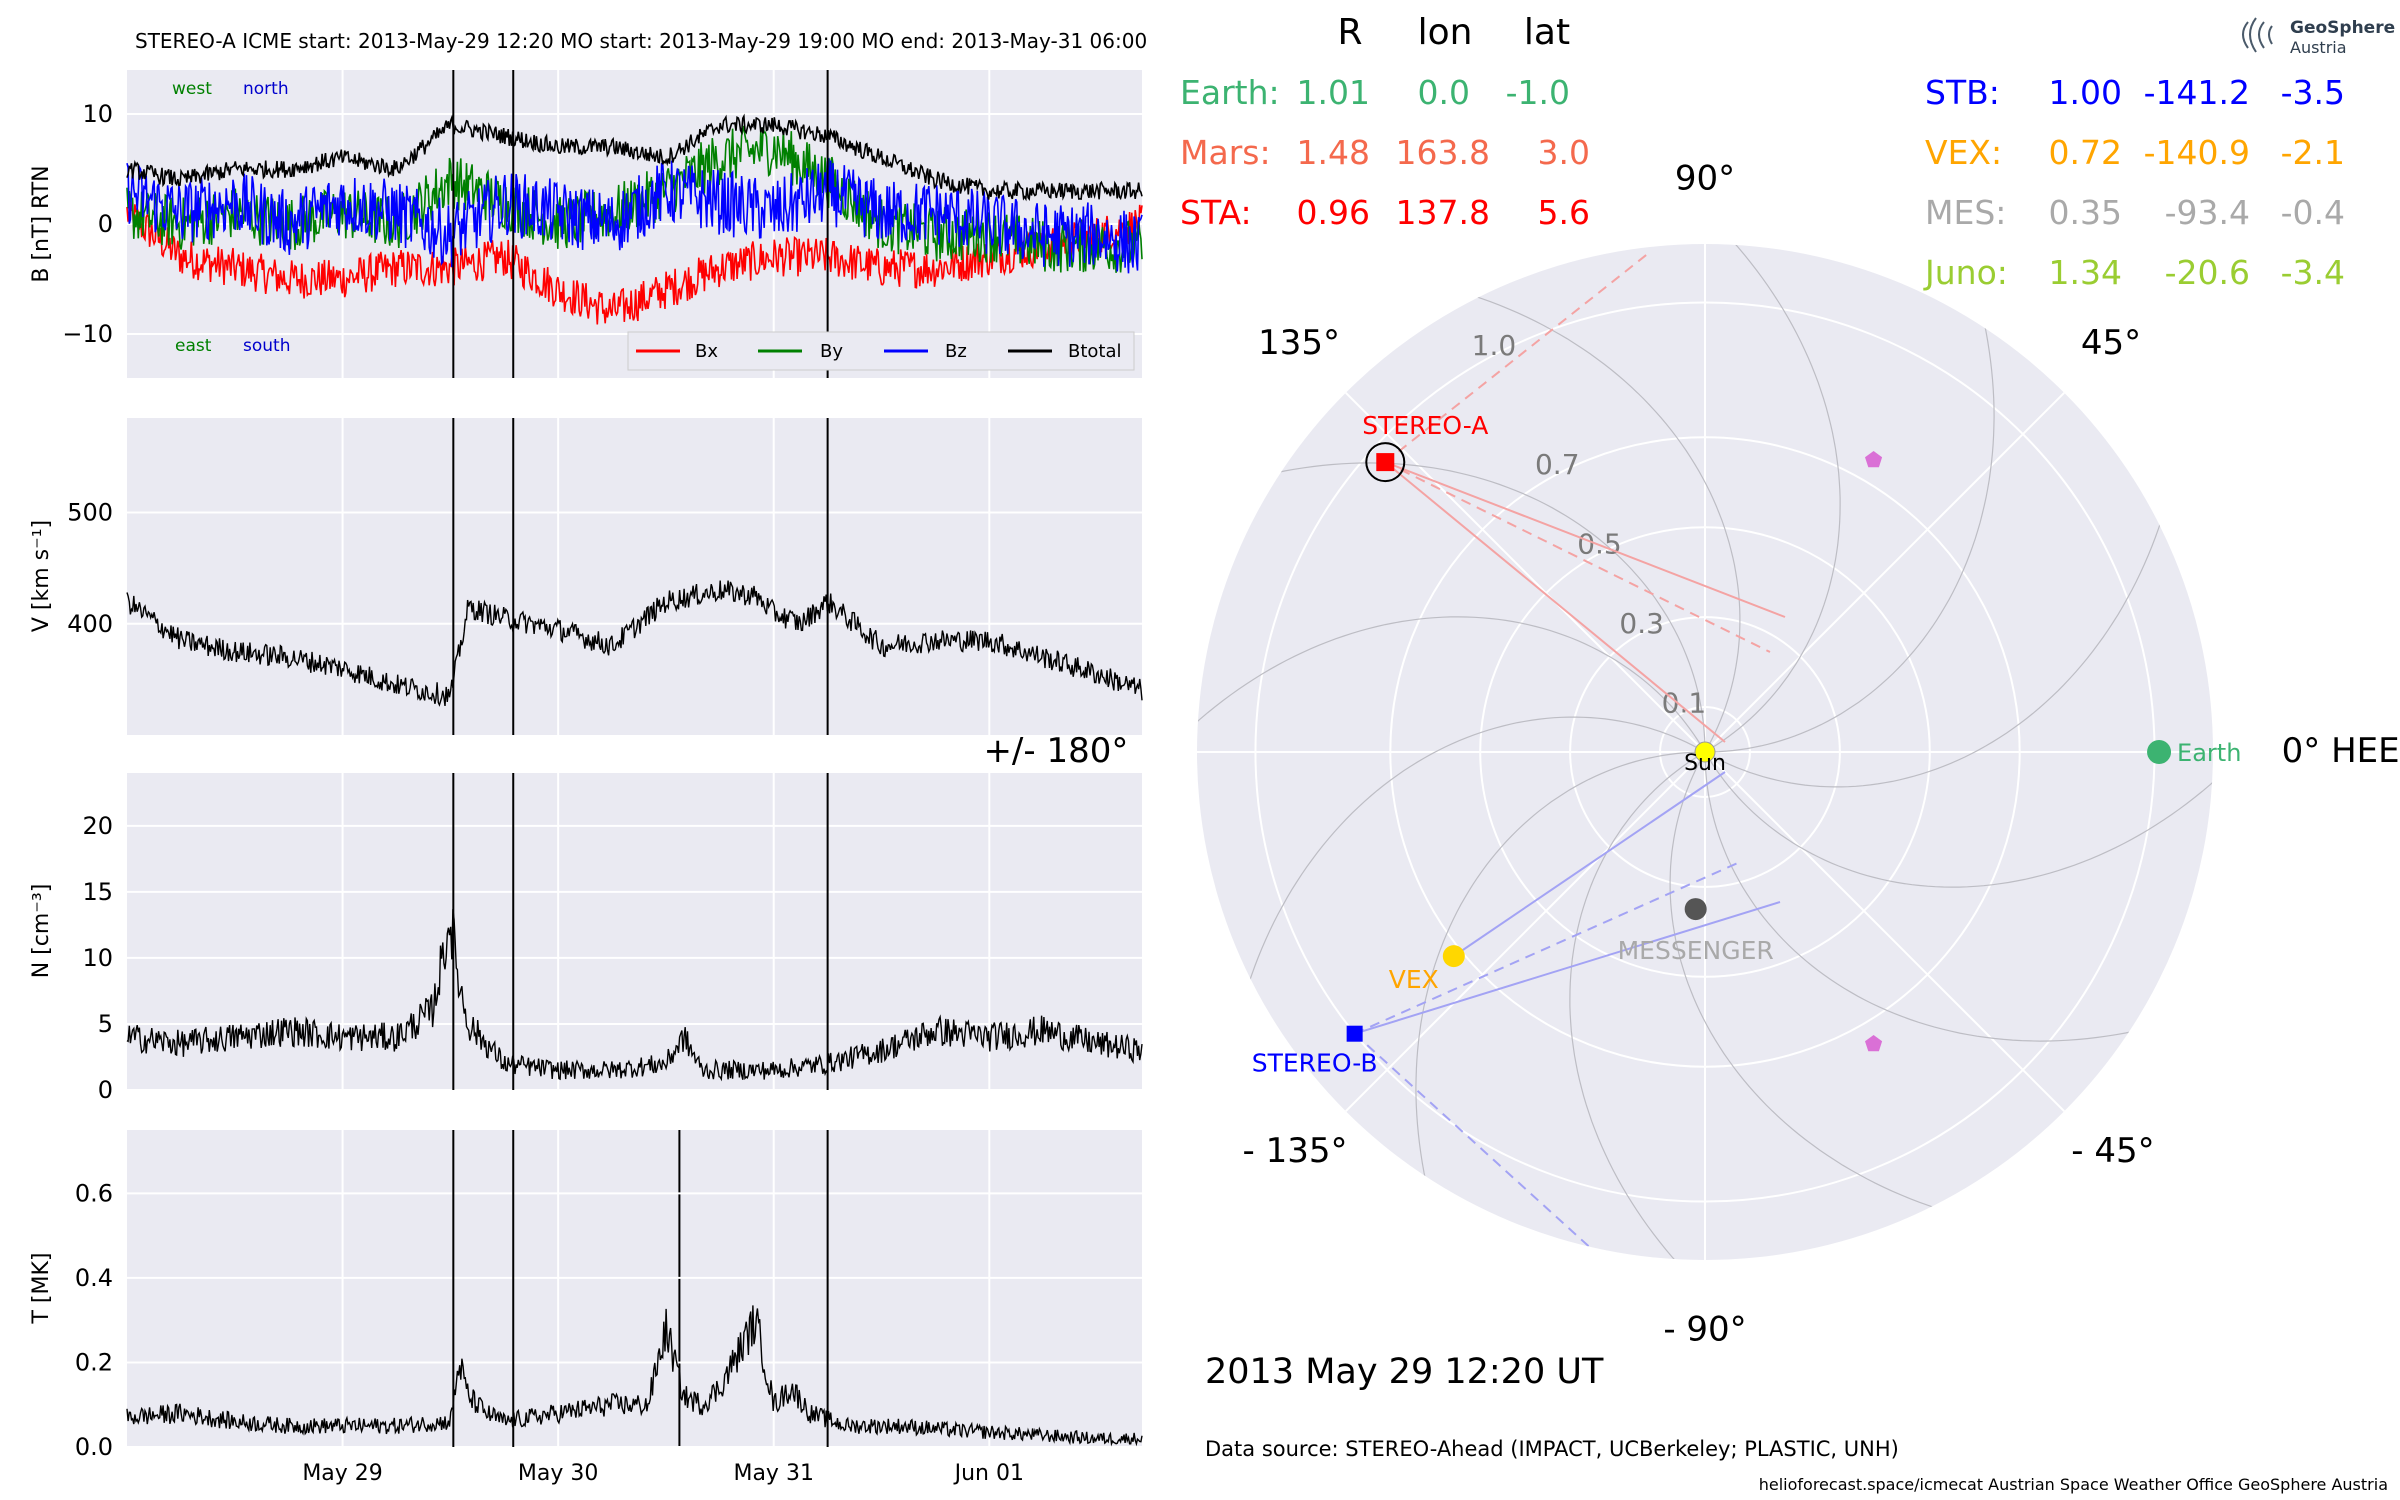  Describe the element at coordinates (2313, 152) in the screenshot. I see `row-vex-lat: -2.1` at that location.